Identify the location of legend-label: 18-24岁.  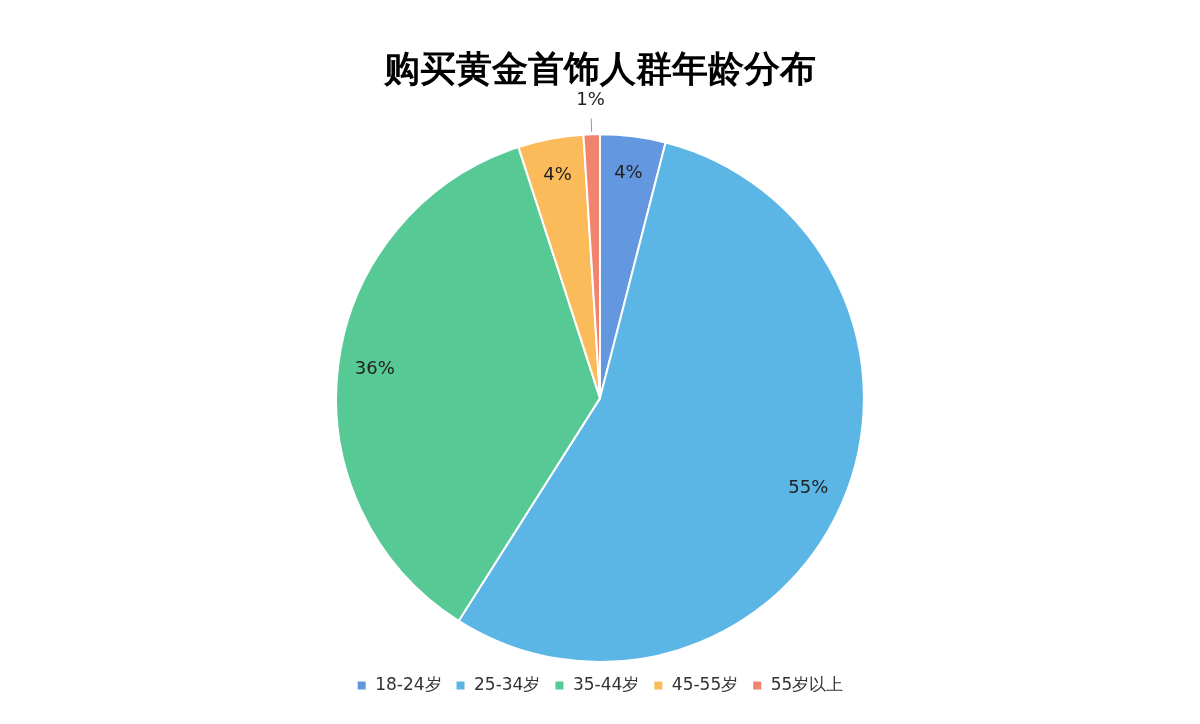
(408, 683).